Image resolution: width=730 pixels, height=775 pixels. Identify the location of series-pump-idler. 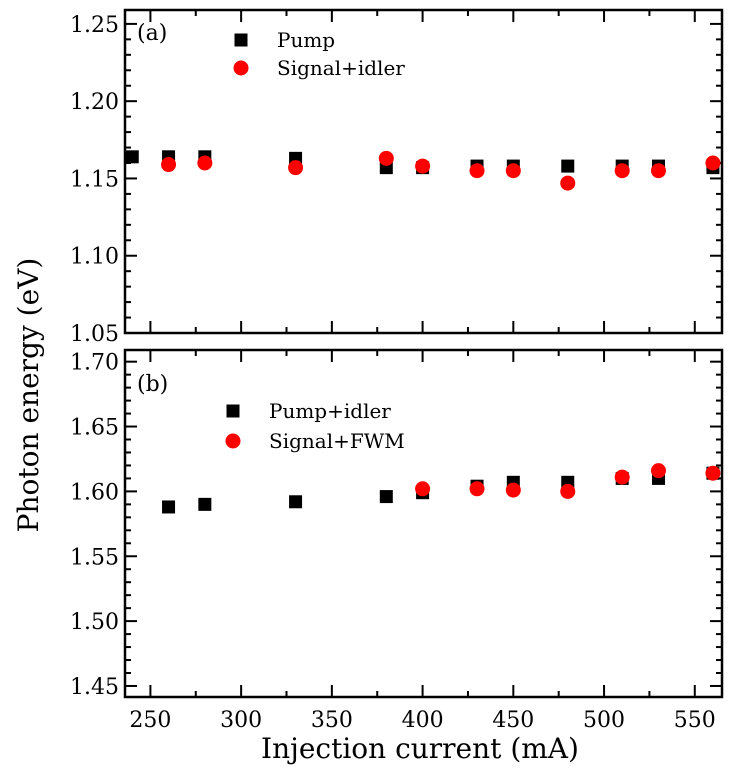
(441, 490).